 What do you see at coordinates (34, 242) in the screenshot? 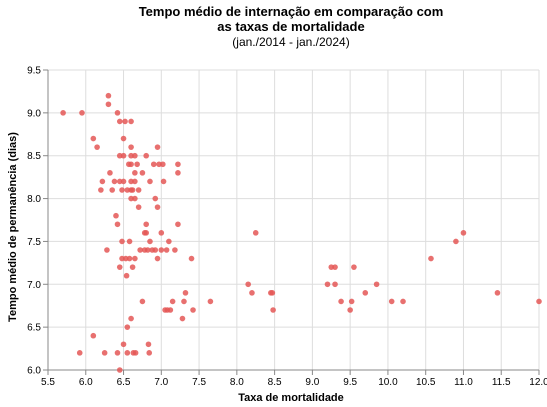
I see `y-tick-label: 7.5` at bounding box center [34, 242].